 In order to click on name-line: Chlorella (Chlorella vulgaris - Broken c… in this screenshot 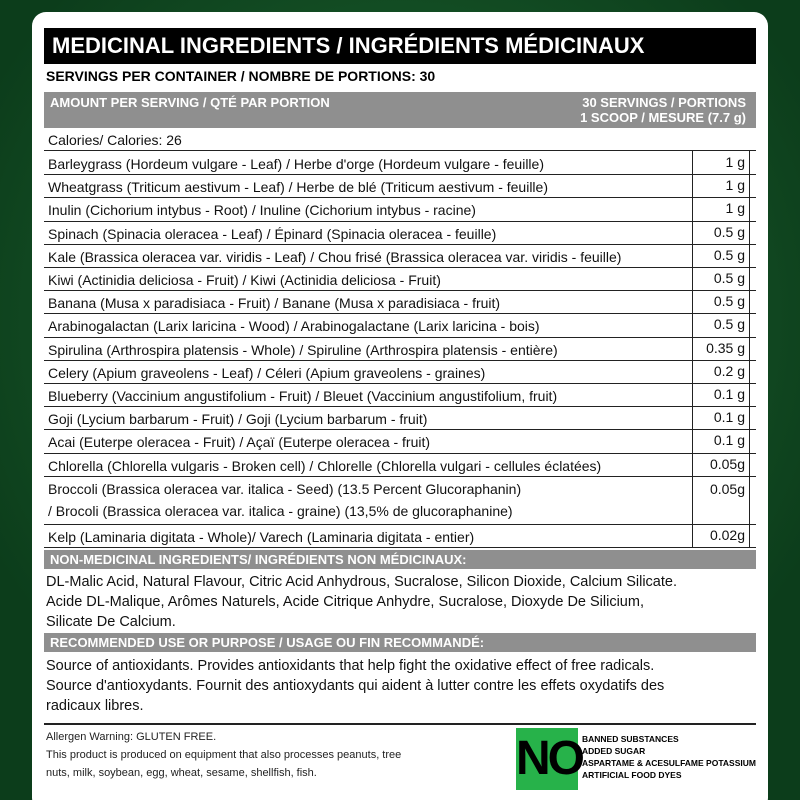, I will do `click(325, 465)`.